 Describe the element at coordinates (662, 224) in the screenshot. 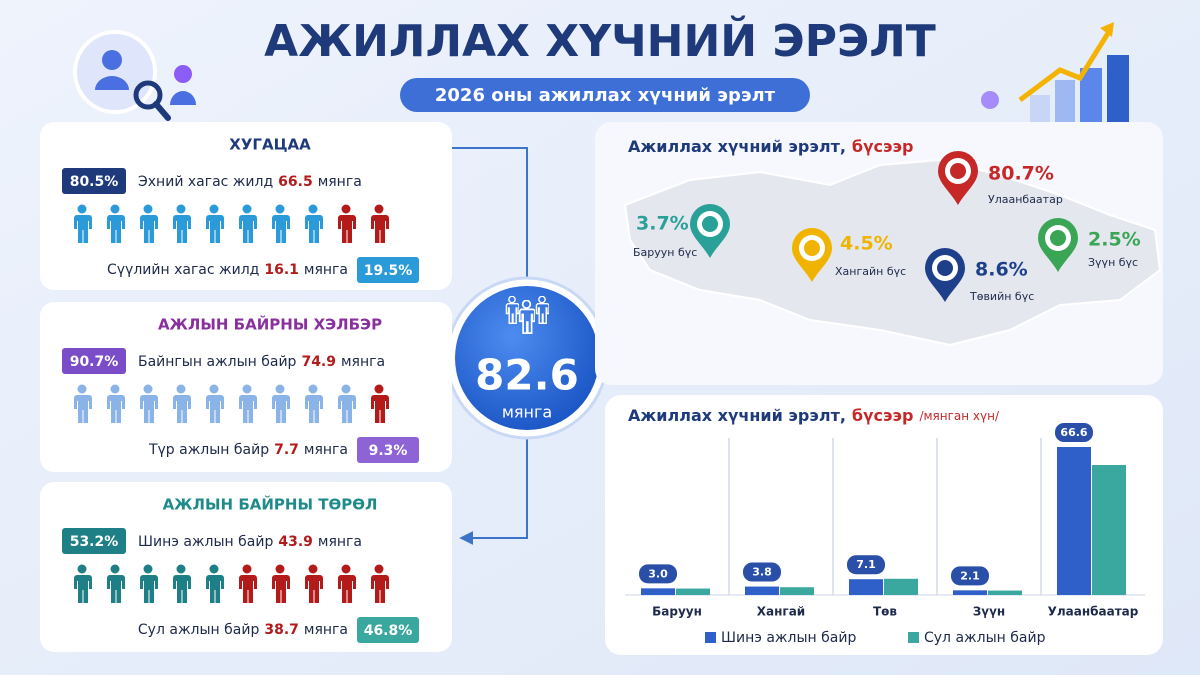

I see `region-percent: 3.7%` at that location.